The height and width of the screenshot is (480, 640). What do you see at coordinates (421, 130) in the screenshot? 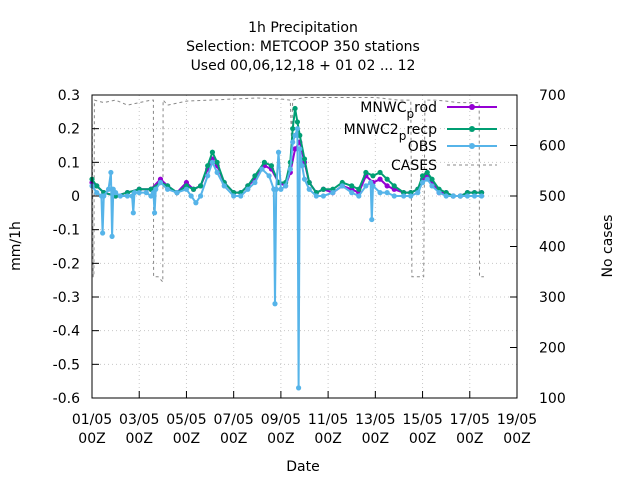
I see `legend-label-tail: recp` at bounding box center [421, 130].